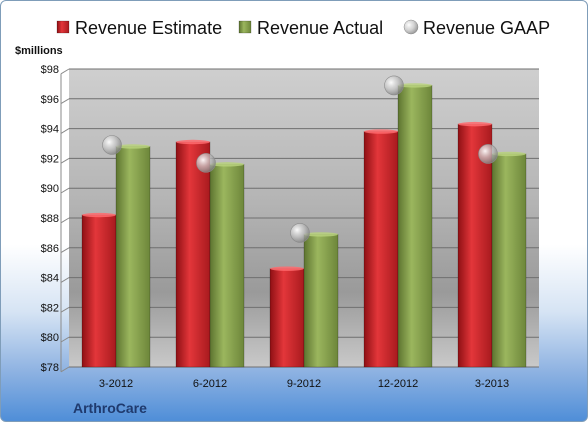 This screenshot has width=588, height=422. What do you see at coordinates (110, 408) in the screenshot?
I see `company-label: ArthroCare` at bounding box center [110, 408].